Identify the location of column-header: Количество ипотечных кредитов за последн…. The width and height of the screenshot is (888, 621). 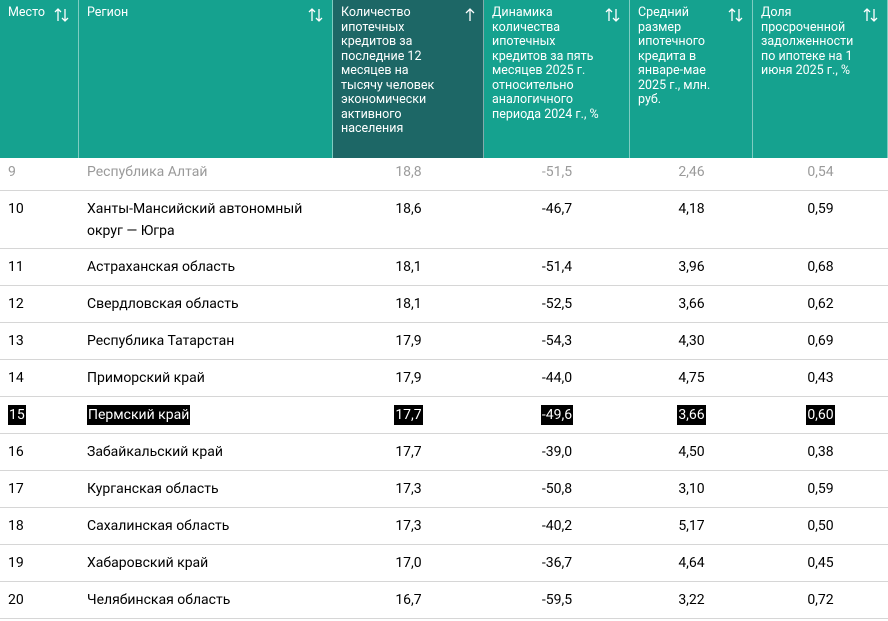
(408, 79).